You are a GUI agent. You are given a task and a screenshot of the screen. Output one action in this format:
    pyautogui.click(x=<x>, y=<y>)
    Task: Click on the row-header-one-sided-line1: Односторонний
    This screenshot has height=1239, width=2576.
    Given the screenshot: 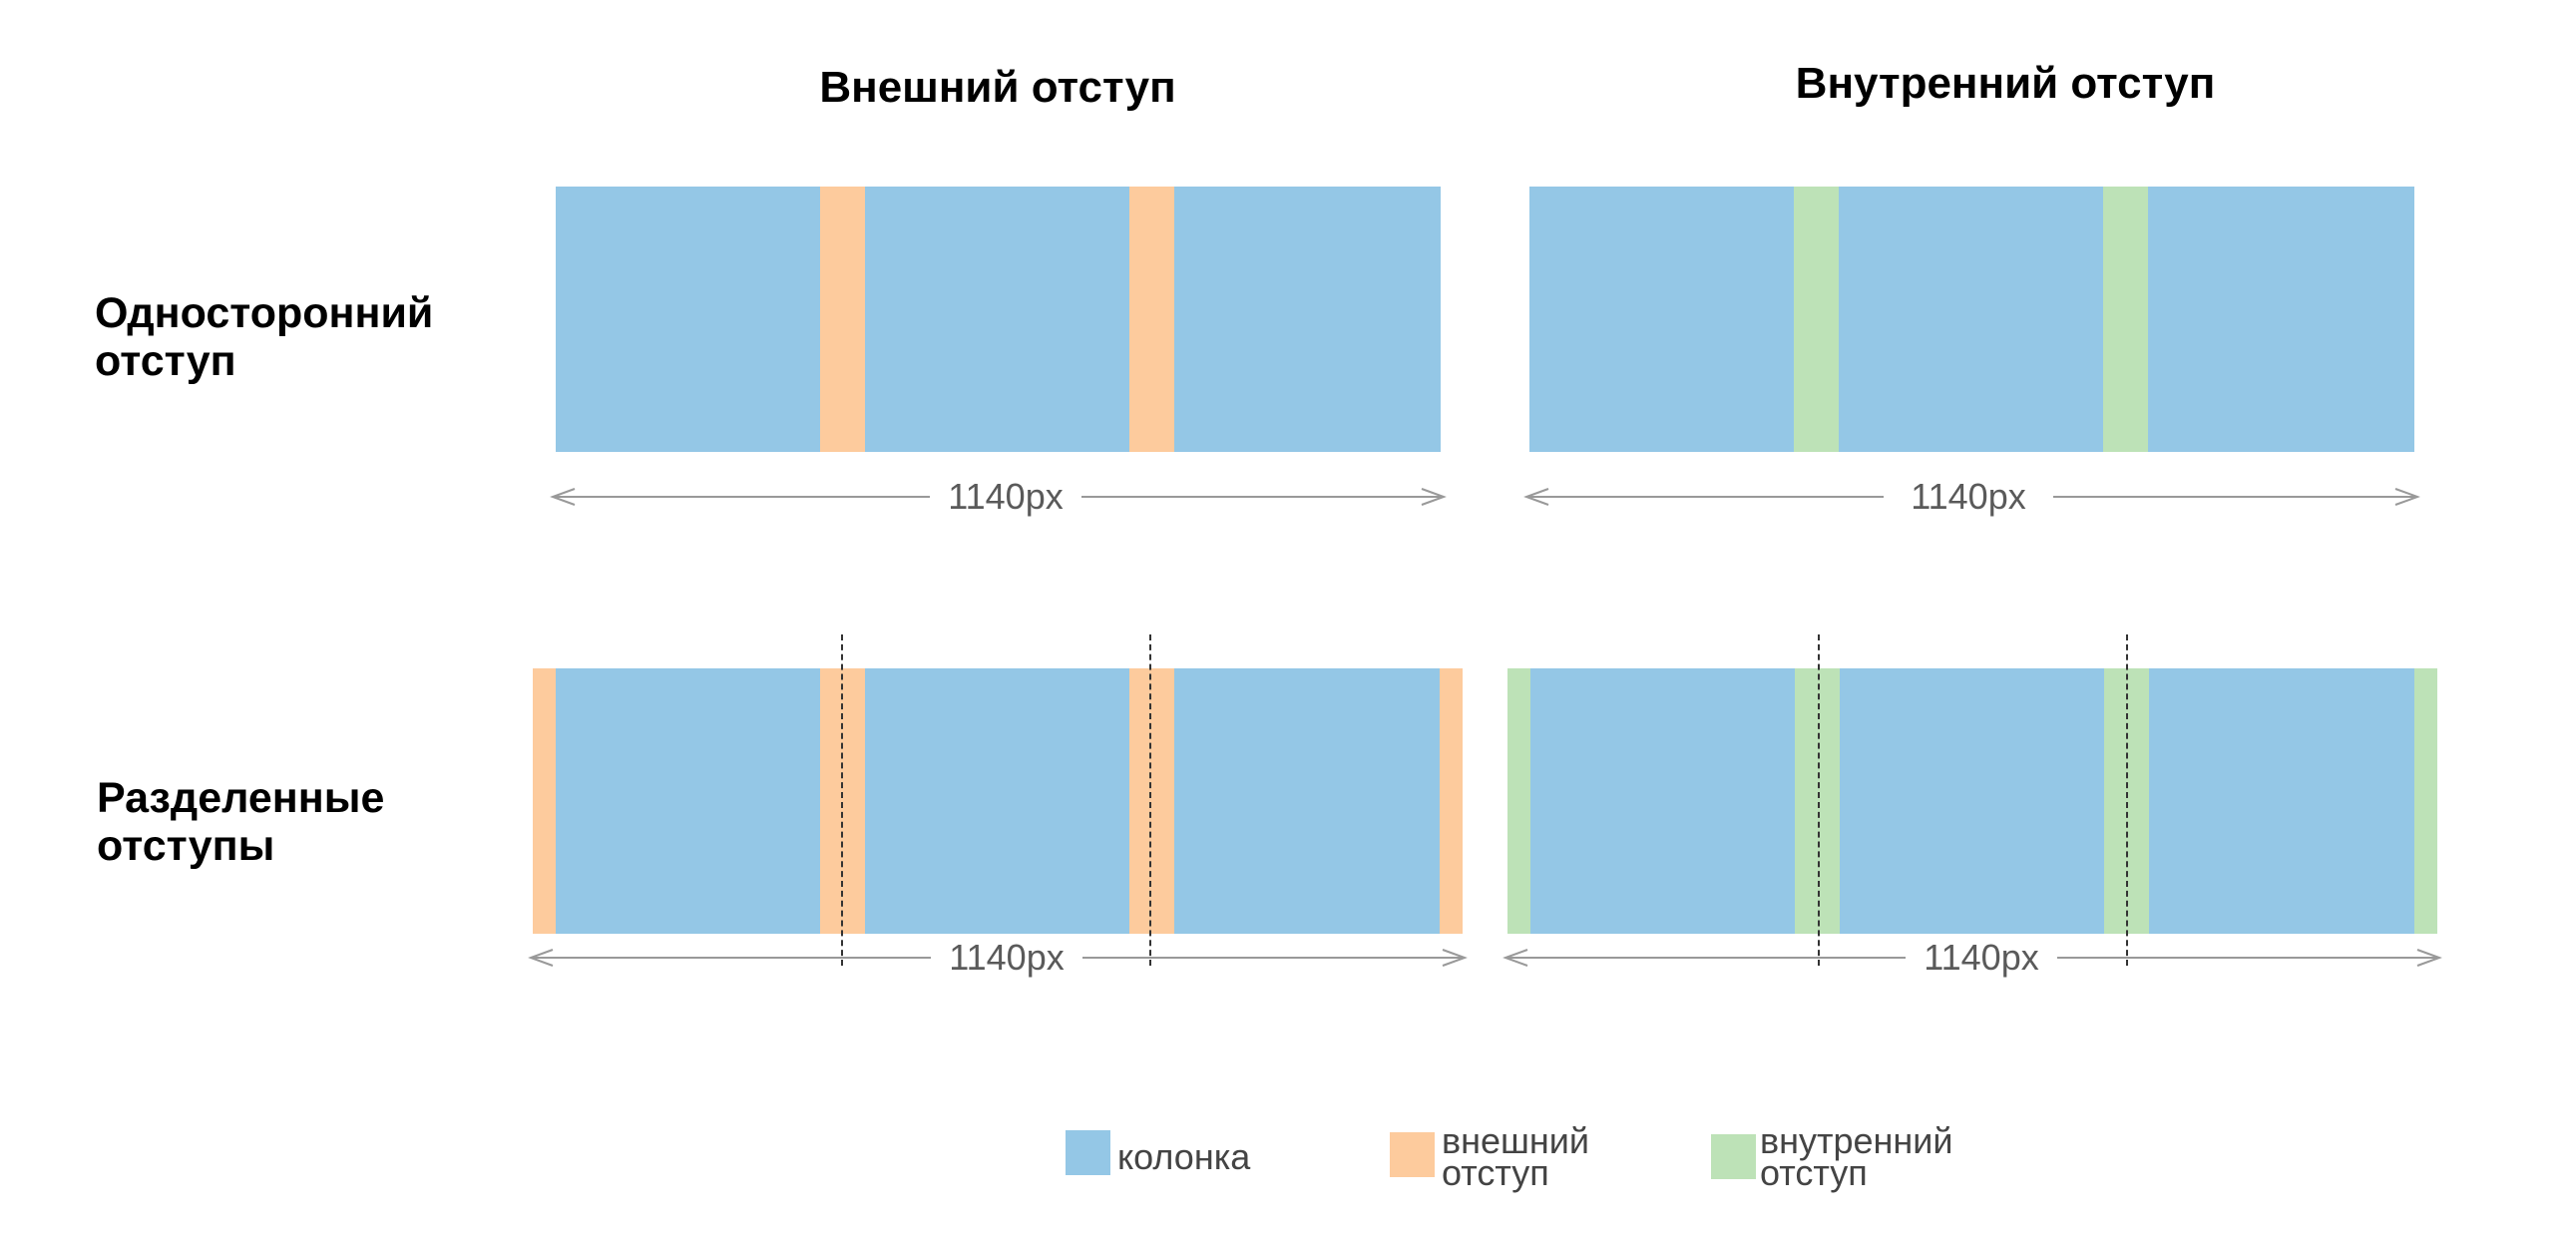 What is the action you would take?
    pyautogui.click(x=264, y=313)
    